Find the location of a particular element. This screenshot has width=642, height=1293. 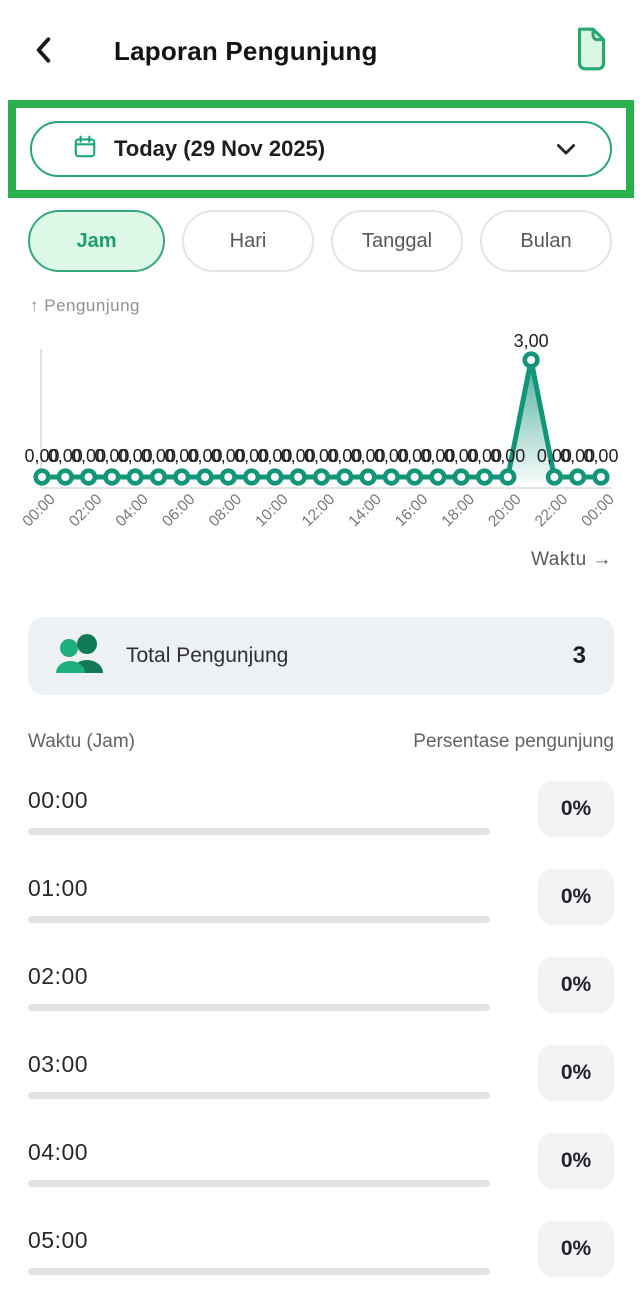

up-arrow-icon: ↑ is located at coordinates (34, 305).